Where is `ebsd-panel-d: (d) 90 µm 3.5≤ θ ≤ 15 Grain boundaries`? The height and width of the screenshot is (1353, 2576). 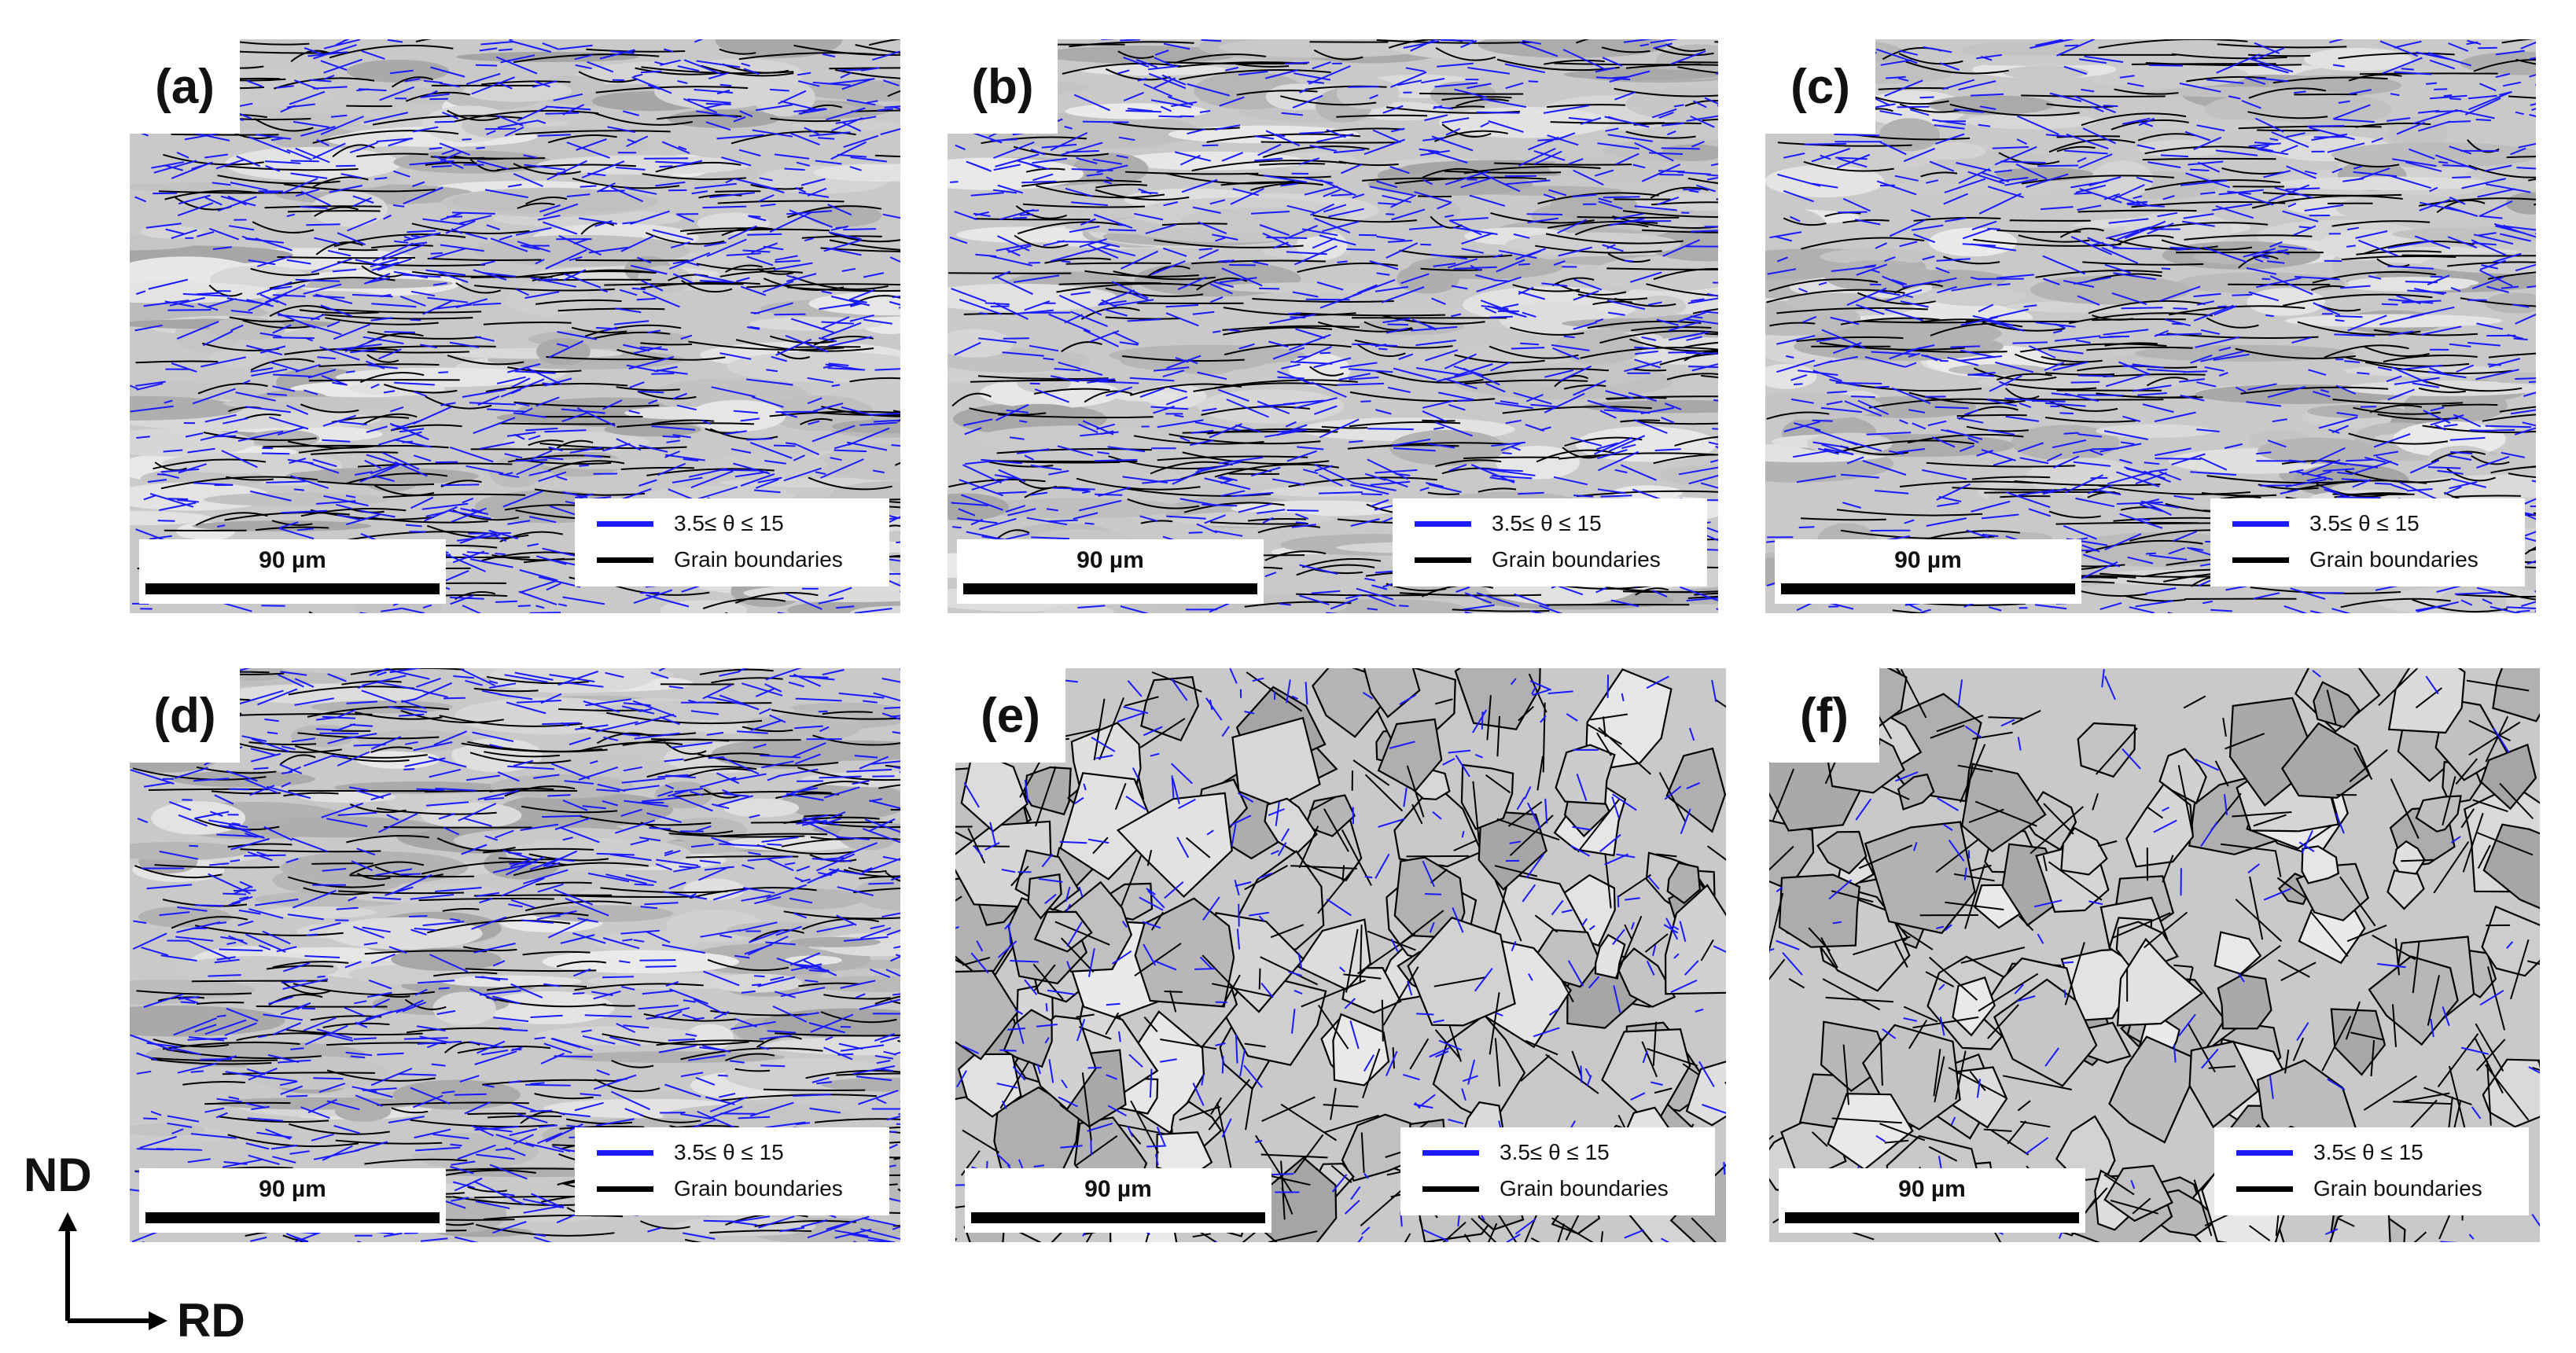
ebsd-panel-d: (d) 90 µm 3.5≤ θ ≤ 15 Grain boundaries is located at coordinates (515, 955).